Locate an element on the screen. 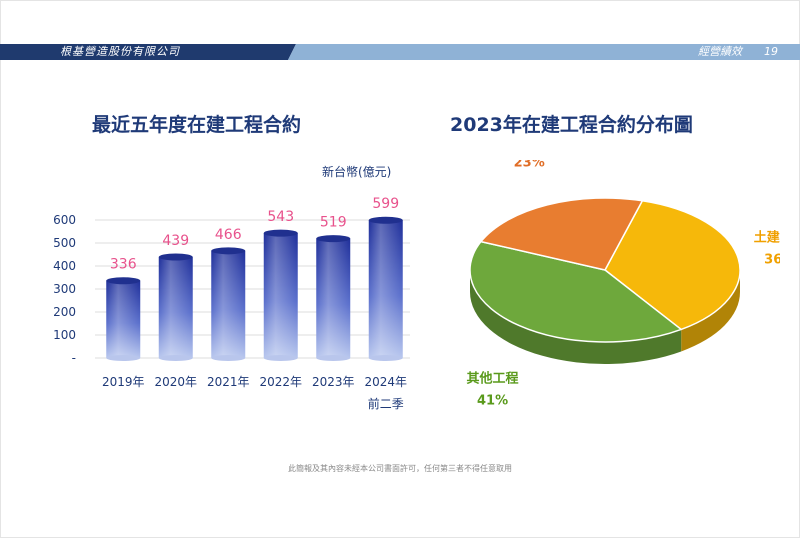 The width and height of the screenshot is (800, 538). x-category-label: 2020年 is located at coordinates (175, 382).